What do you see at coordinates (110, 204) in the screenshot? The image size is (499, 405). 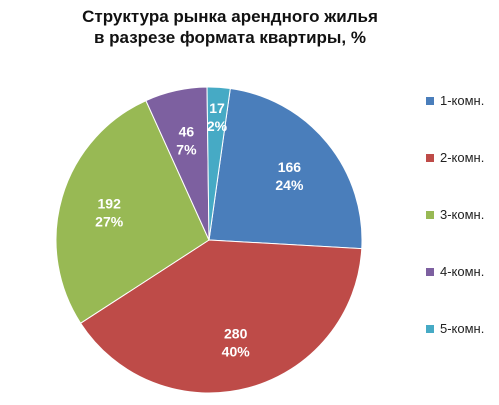 I see `slice-value-label-3: 192` at bounding box center [110, 204].